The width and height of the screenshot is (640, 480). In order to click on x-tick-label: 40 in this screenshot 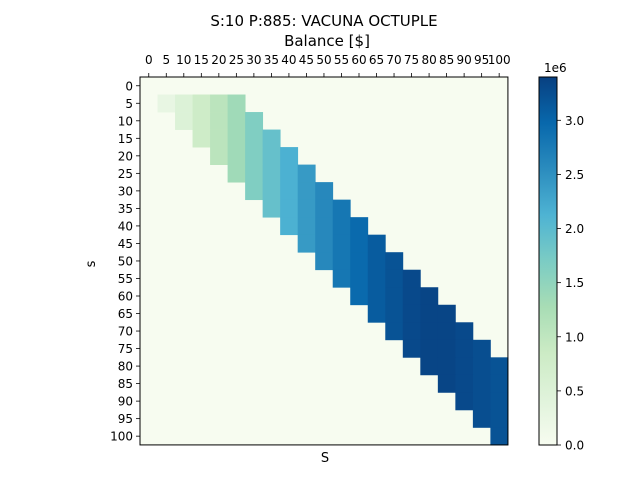, I will do `click(288, 60)`.